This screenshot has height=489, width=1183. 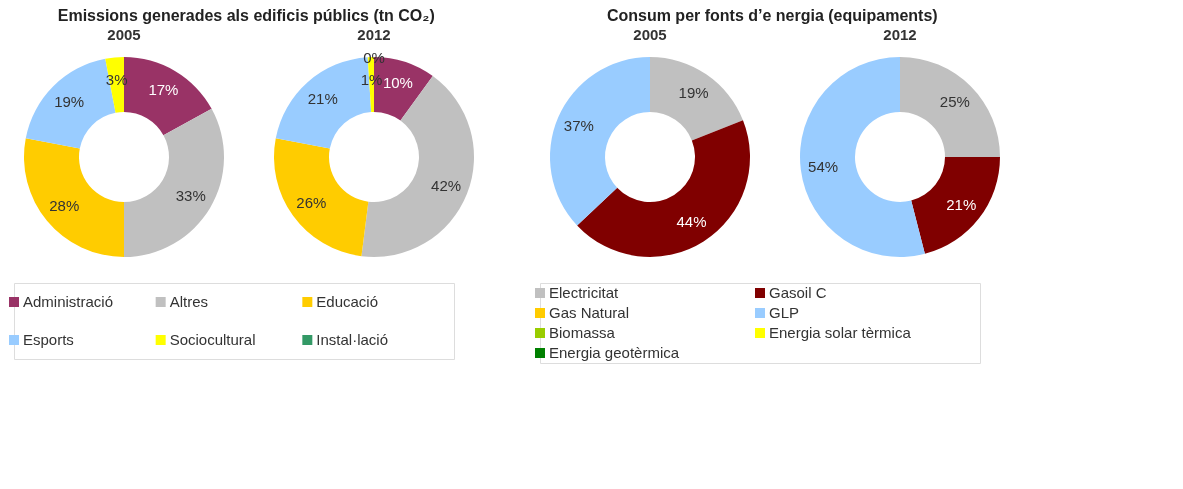 I want to click on legend-label: Altres, so click(x=189, y=301).